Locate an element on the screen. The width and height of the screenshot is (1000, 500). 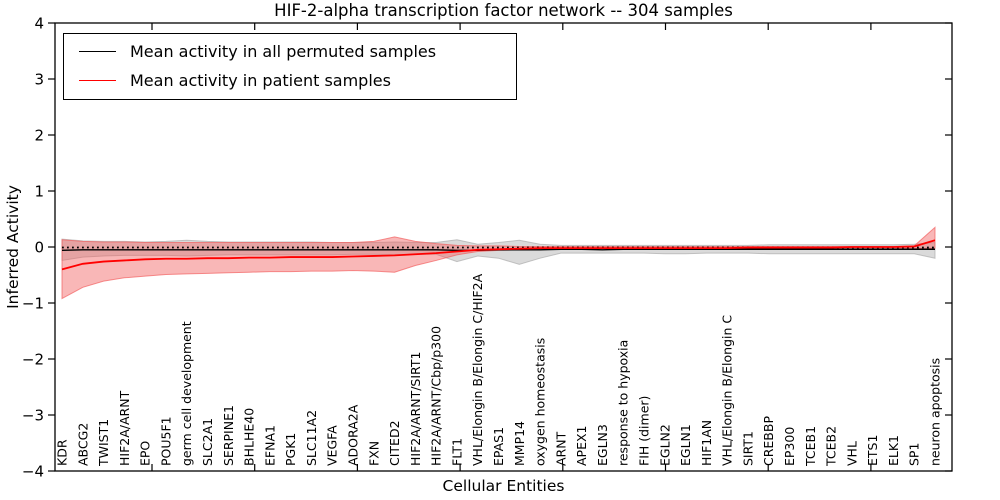
y-tick-label: 2 is located at coordinates (39, 136).